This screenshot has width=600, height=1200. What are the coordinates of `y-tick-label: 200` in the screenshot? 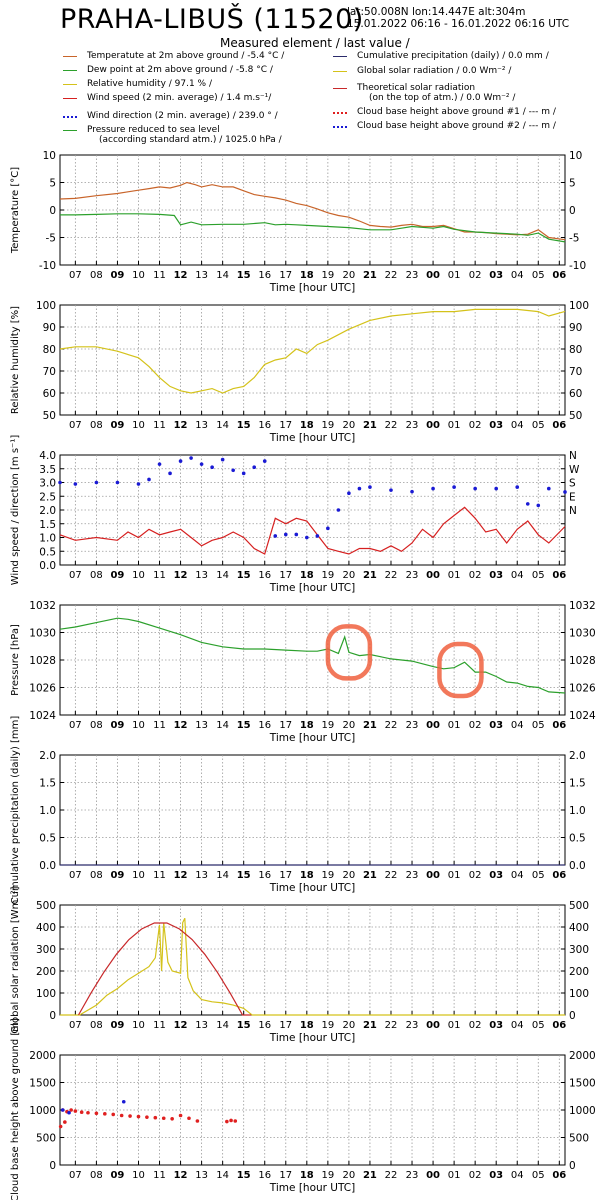 It's located at (579, 972).